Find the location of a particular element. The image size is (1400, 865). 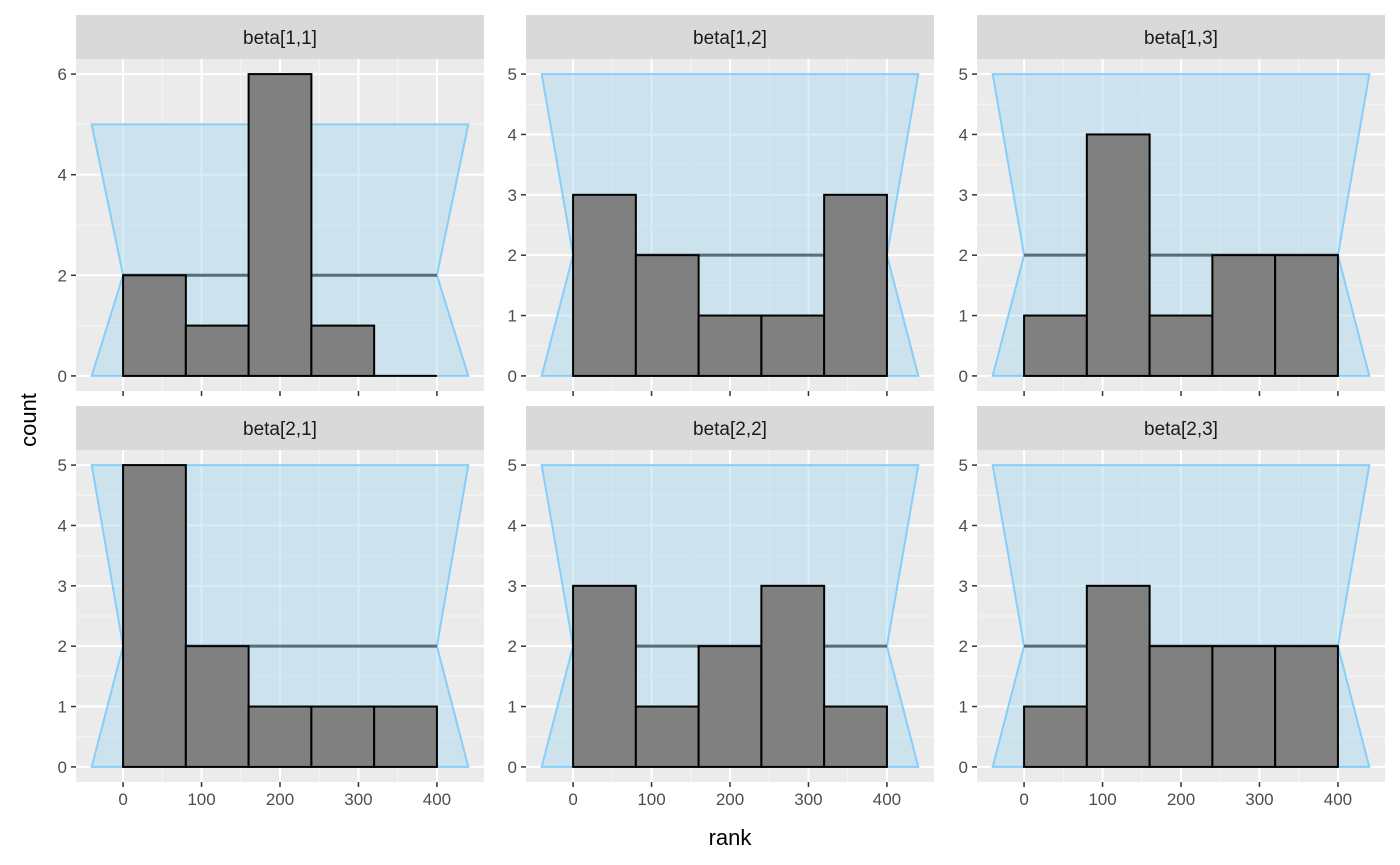

facet-panel: beta[1,1] 0 2 4 6 is located at coordinates (271, 205).